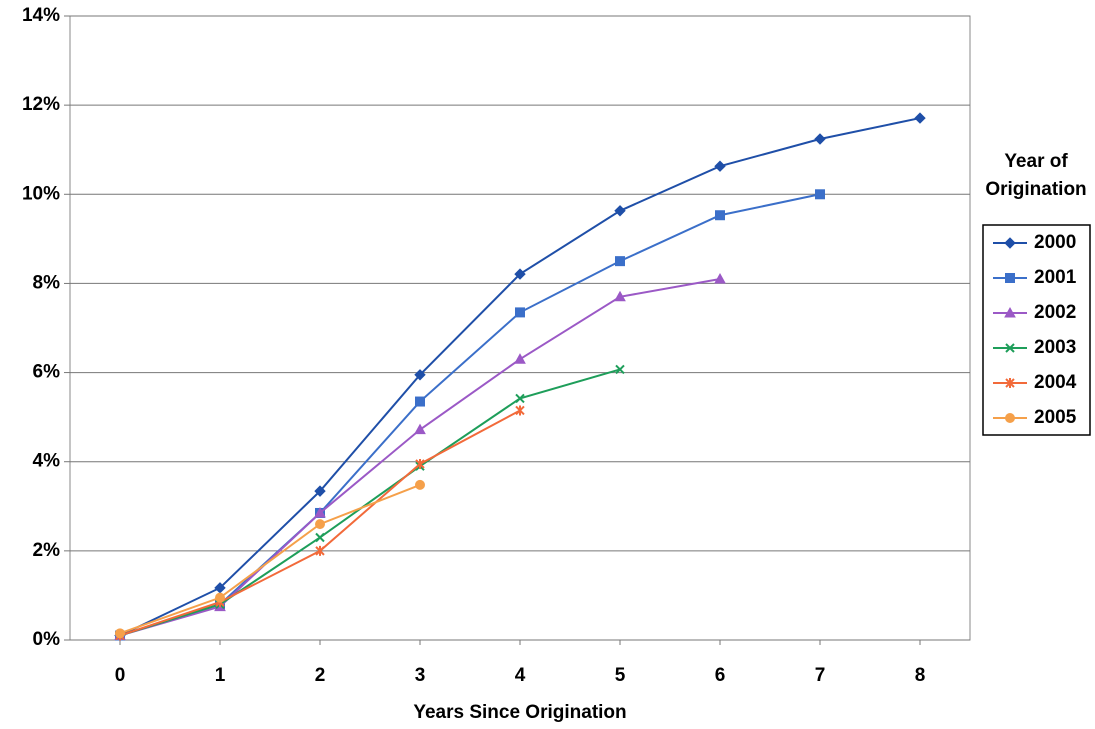 The image size is (1095, 729). What do you see at coordinates (41, 193) in the screenshot?
I see `y-tick-label: 10%` at bounding box center [41, 193].